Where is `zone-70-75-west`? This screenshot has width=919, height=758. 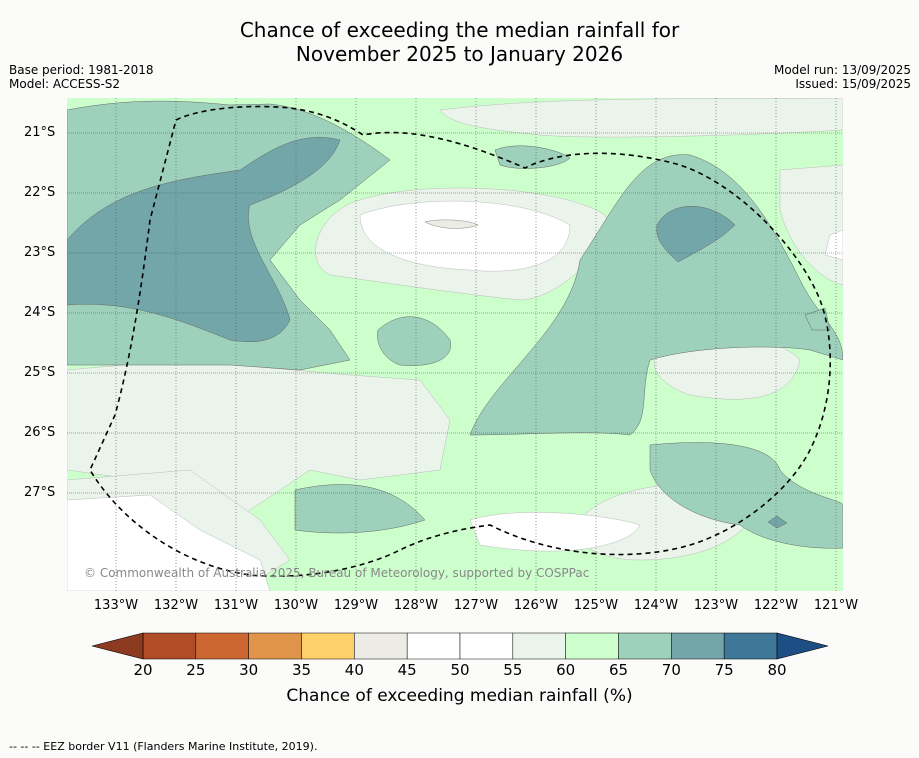
zone-70-75-west is located at coordinates (204, 240).